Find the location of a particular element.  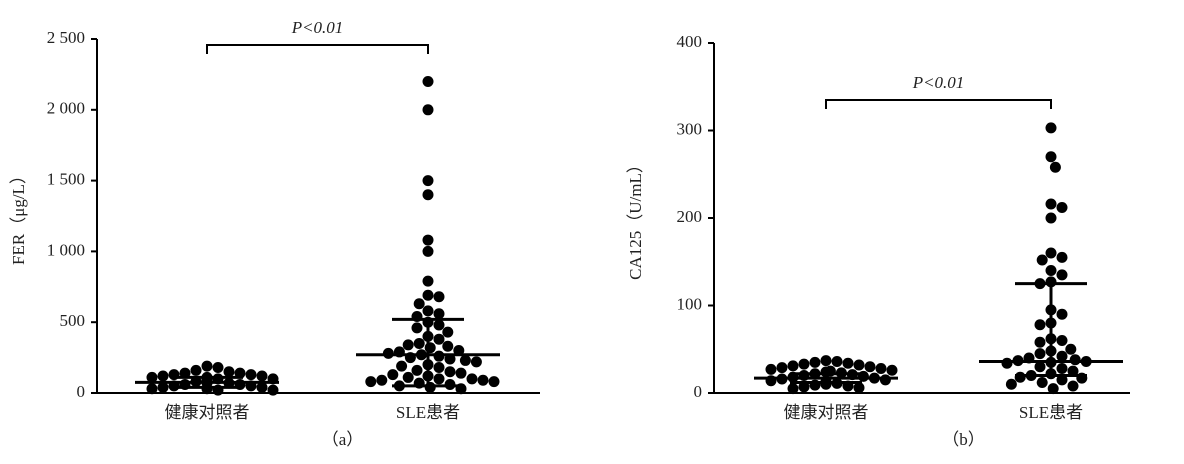

y-axis-label: CA125（U/mL） is located at coordinates (635, 218).